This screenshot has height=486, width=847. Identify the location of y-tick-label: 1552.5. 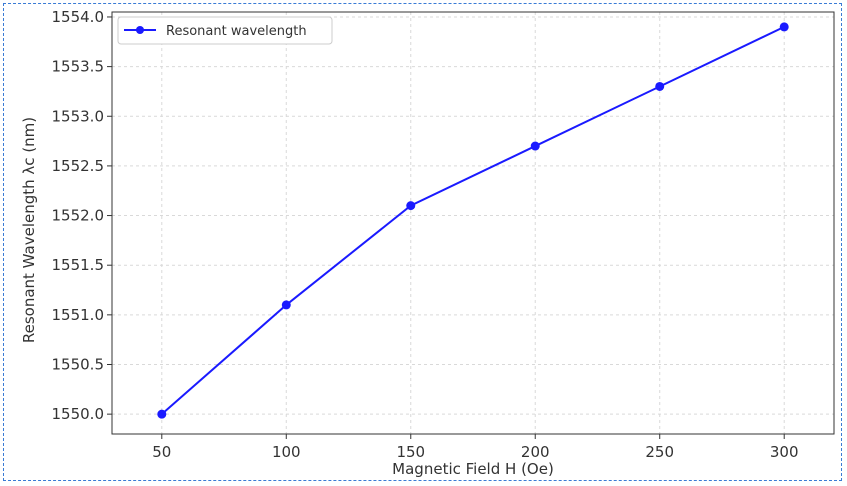
(78, 166).